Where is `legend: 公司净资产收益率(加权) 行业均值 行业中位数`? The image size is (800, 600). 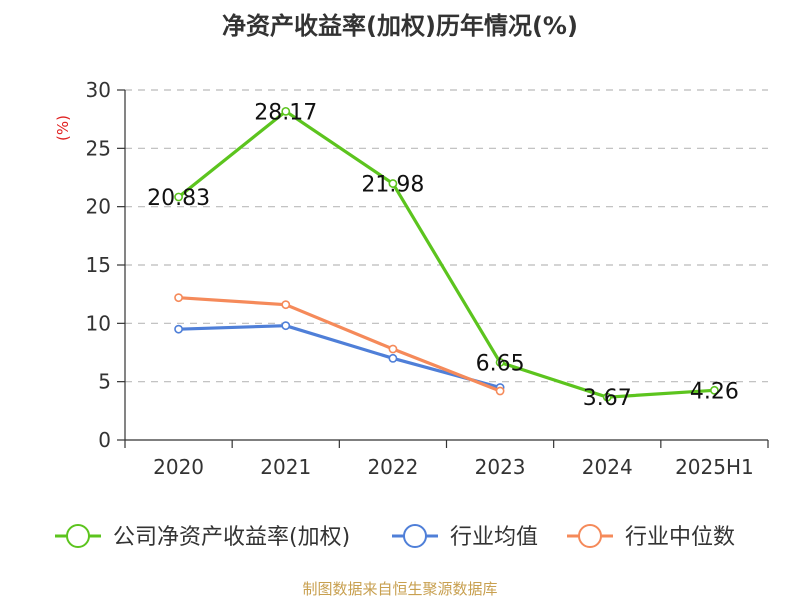 legend: 公司净资产收益率(加权) 行业均值 行业中位数 is located at coordinates (395, 537).